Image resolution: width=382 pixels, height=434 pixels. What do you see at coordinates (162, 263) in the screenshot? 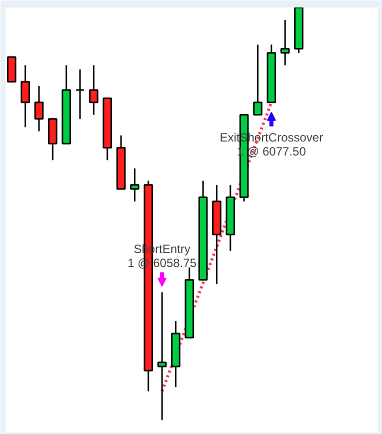
I see `annotation: 1 @ 6058.75` at bounding box center [162, 263].